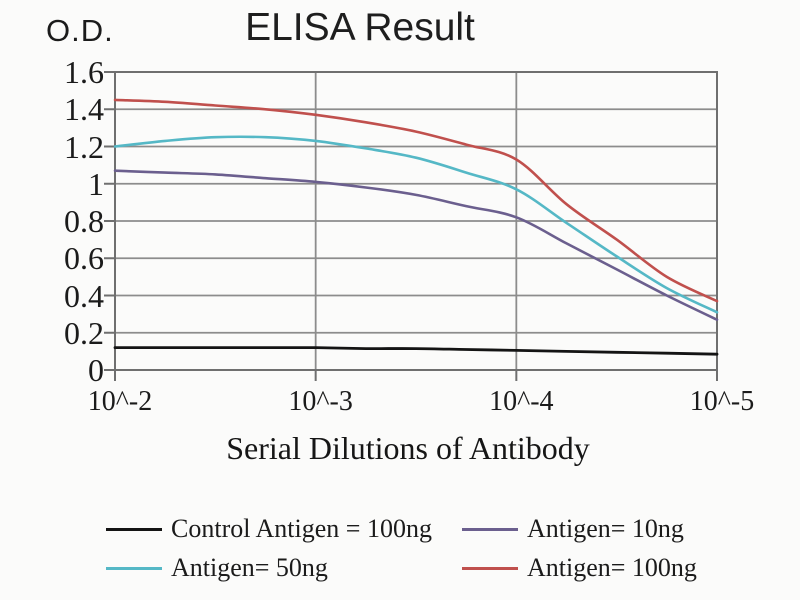 This screenshot has width=800, height=600. I want to click on legend-item: Antigen= 10ng, so click(594, 529).